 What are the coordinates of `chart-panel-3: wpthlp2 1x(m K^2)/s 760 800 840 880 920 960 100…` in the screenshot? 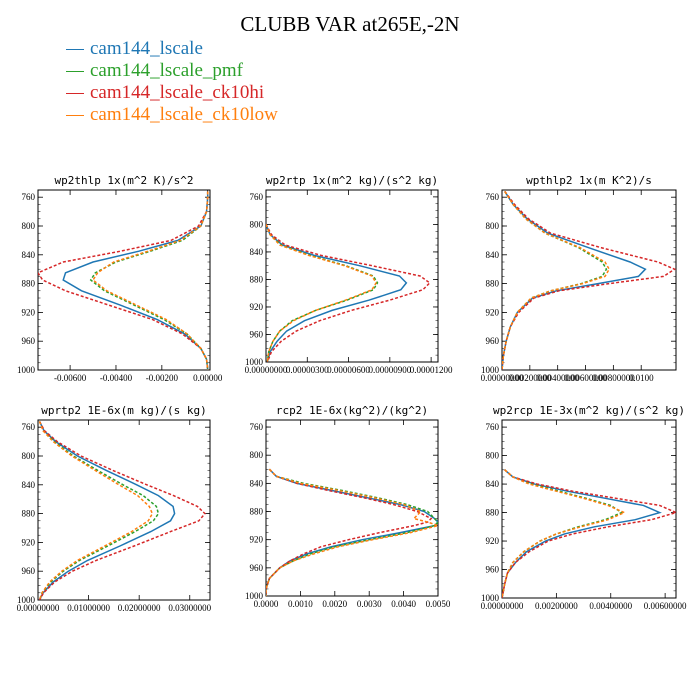 It's located at (579, 278).